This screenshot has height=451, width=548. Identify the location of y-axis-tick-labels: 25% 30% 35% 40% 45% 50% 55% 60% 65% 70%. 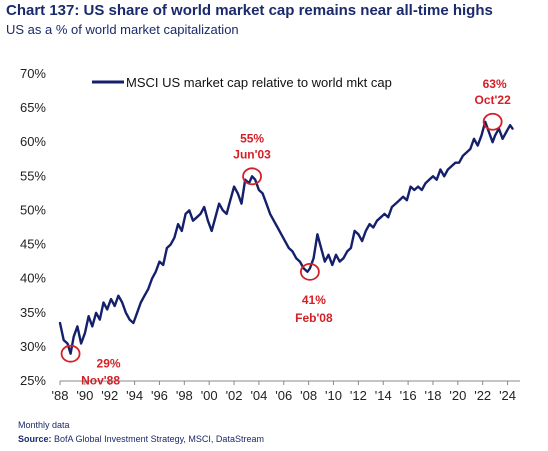
(33, 227).